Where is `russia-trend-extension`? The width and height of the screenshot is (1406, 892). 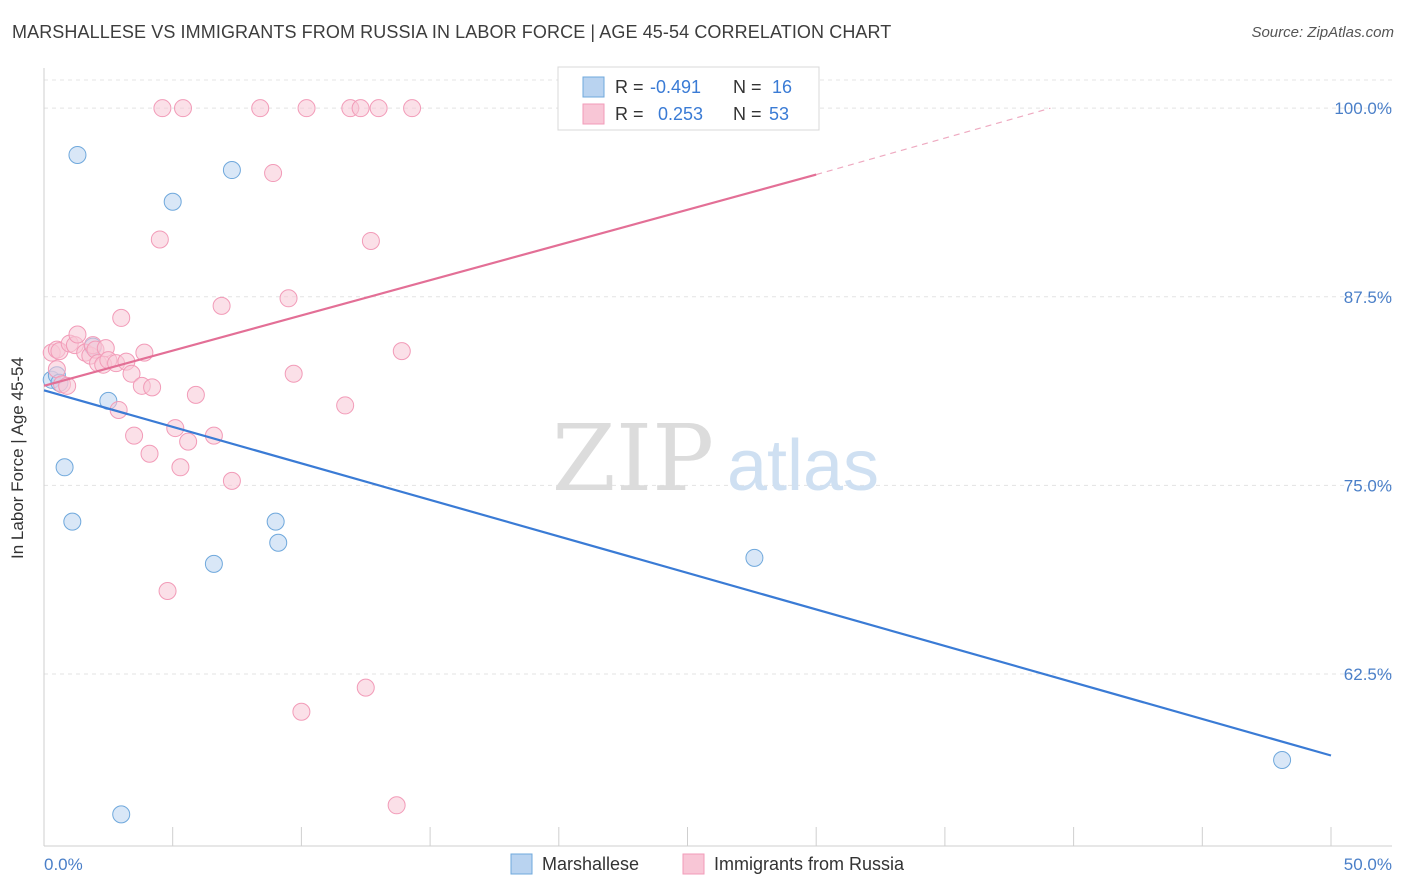 russia-trend-extension is located at coordinates (933, 141).